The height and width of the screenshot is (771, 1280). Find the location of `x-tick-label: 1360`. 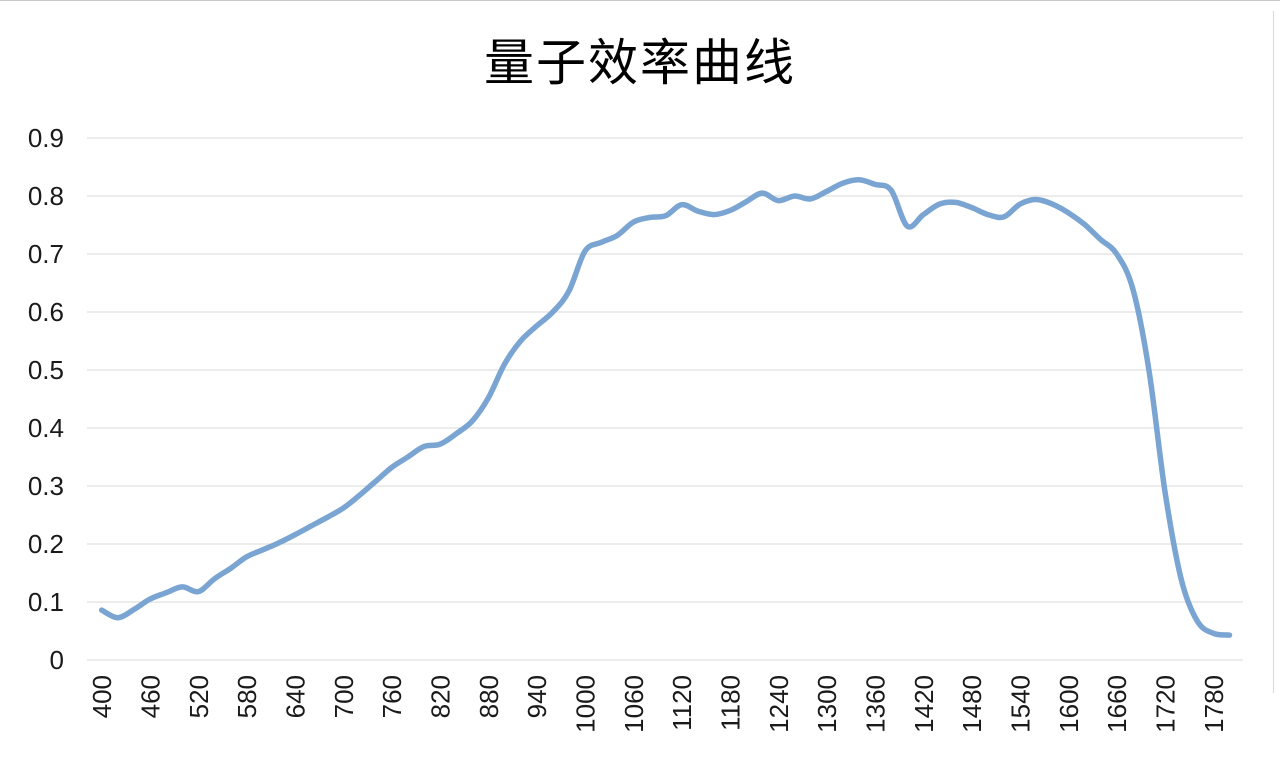

x-tick-label: 1360 is located at coordinates (876, 704).